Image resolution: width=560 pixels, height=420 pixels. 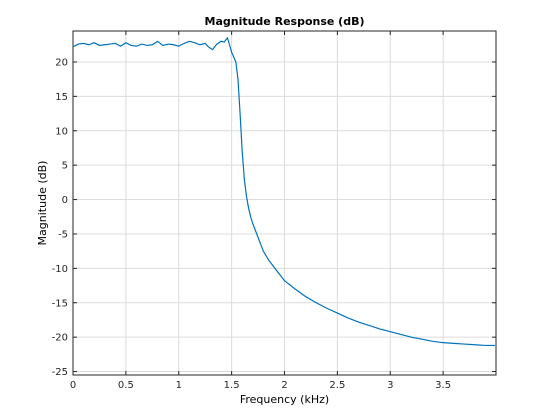 I want to click on y-tick-label: 15, so click(x=61, y=97).